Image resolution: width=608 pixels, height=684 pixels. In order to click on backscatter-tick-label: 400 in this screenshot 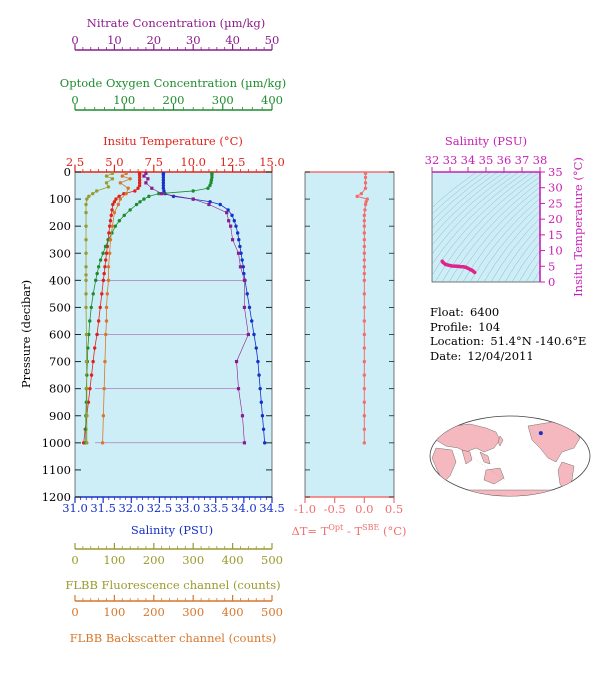, I will do `click(233, 612)`.